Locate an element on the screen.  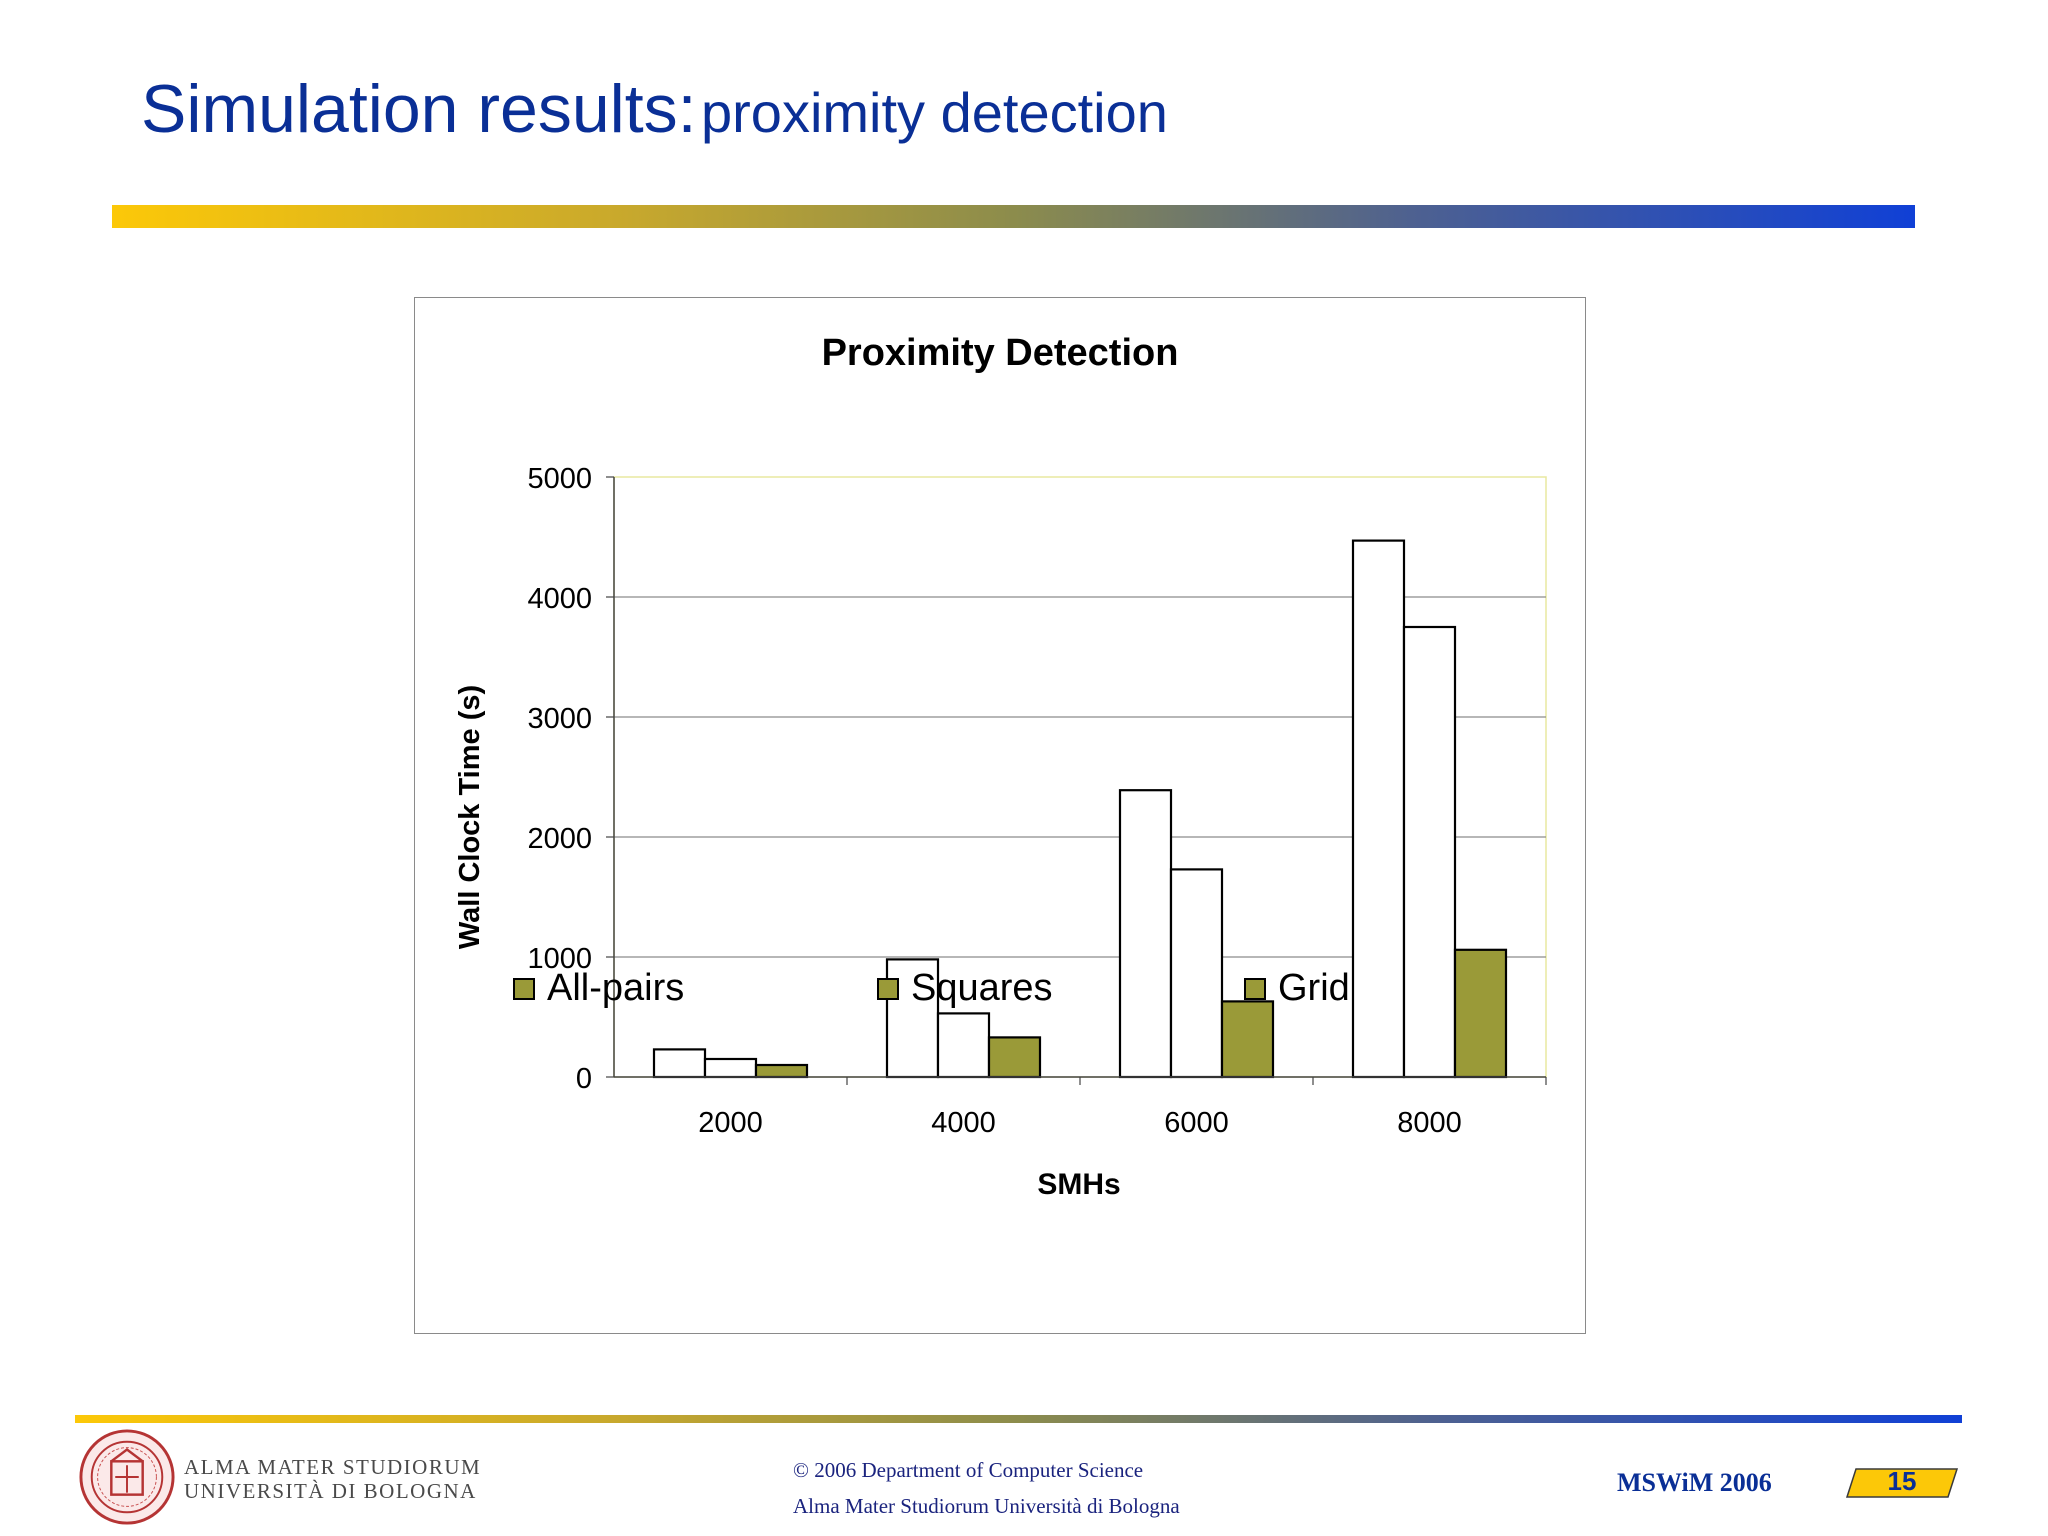
bar-squares-2000 is located at coordinates (730, 1068).